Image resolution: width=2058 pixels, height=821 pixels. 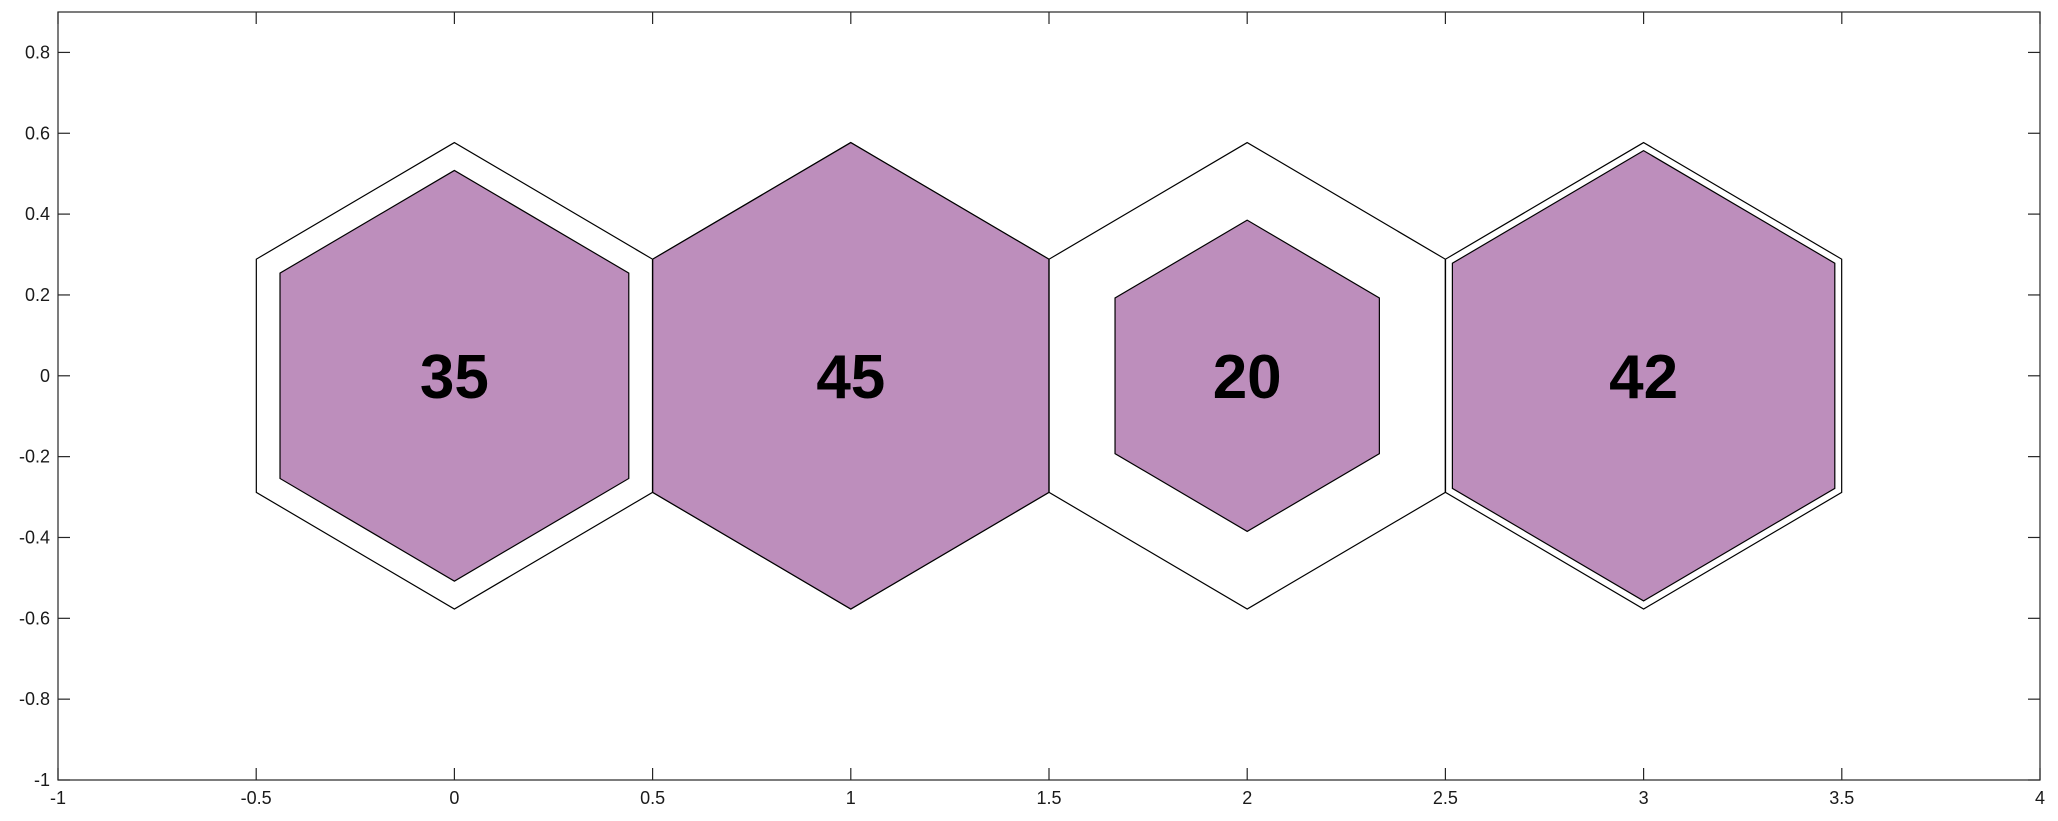 What do you see at coordinates (42, 780) in the screenshot?
I see `y-tick-label: -1` at bounding box center [42, 780].